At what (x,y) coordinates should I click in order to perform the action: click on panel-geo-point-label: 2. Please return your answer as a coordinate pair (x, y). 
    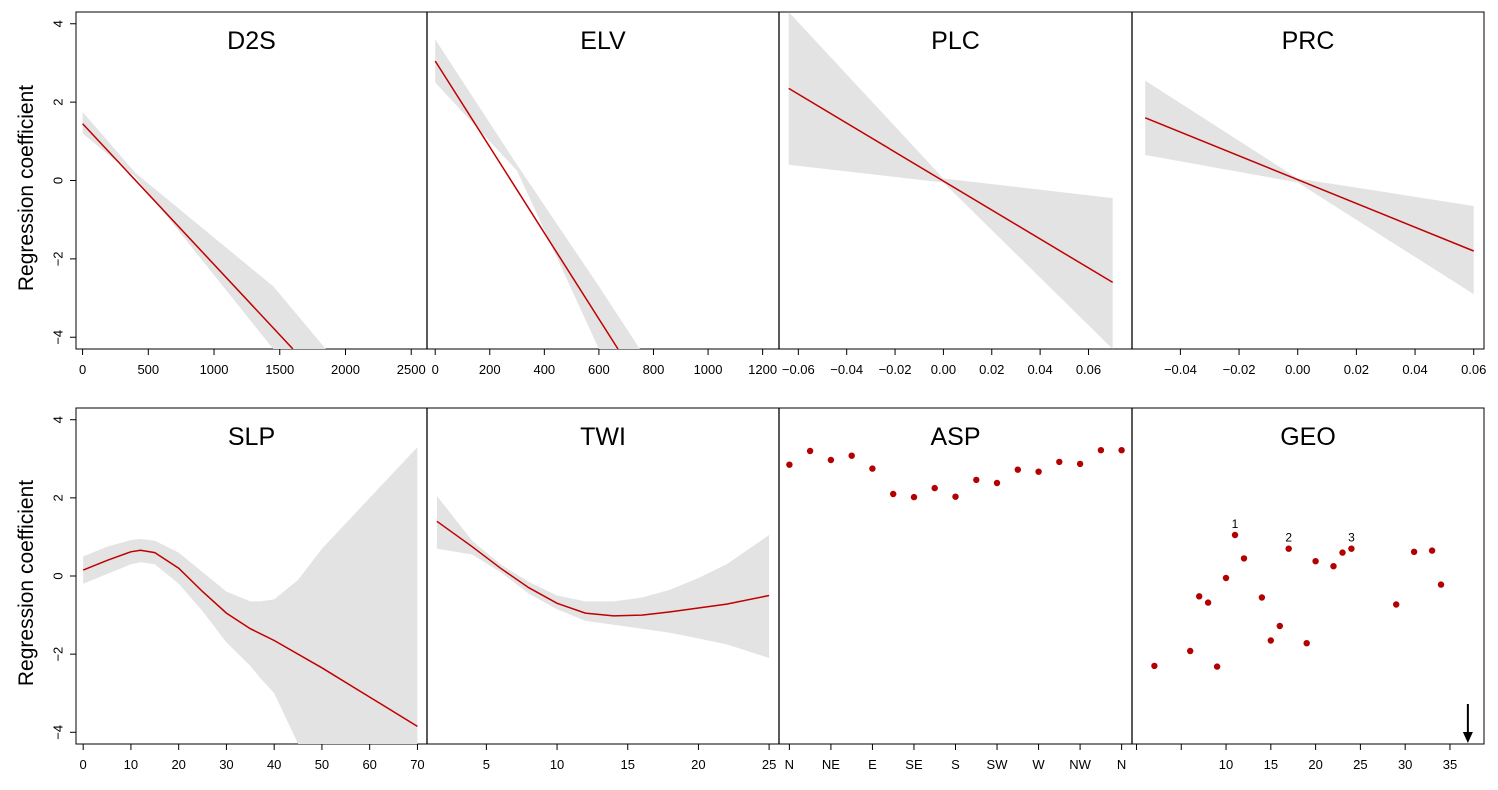
    Looking at the image, I should click on (1288, 538).